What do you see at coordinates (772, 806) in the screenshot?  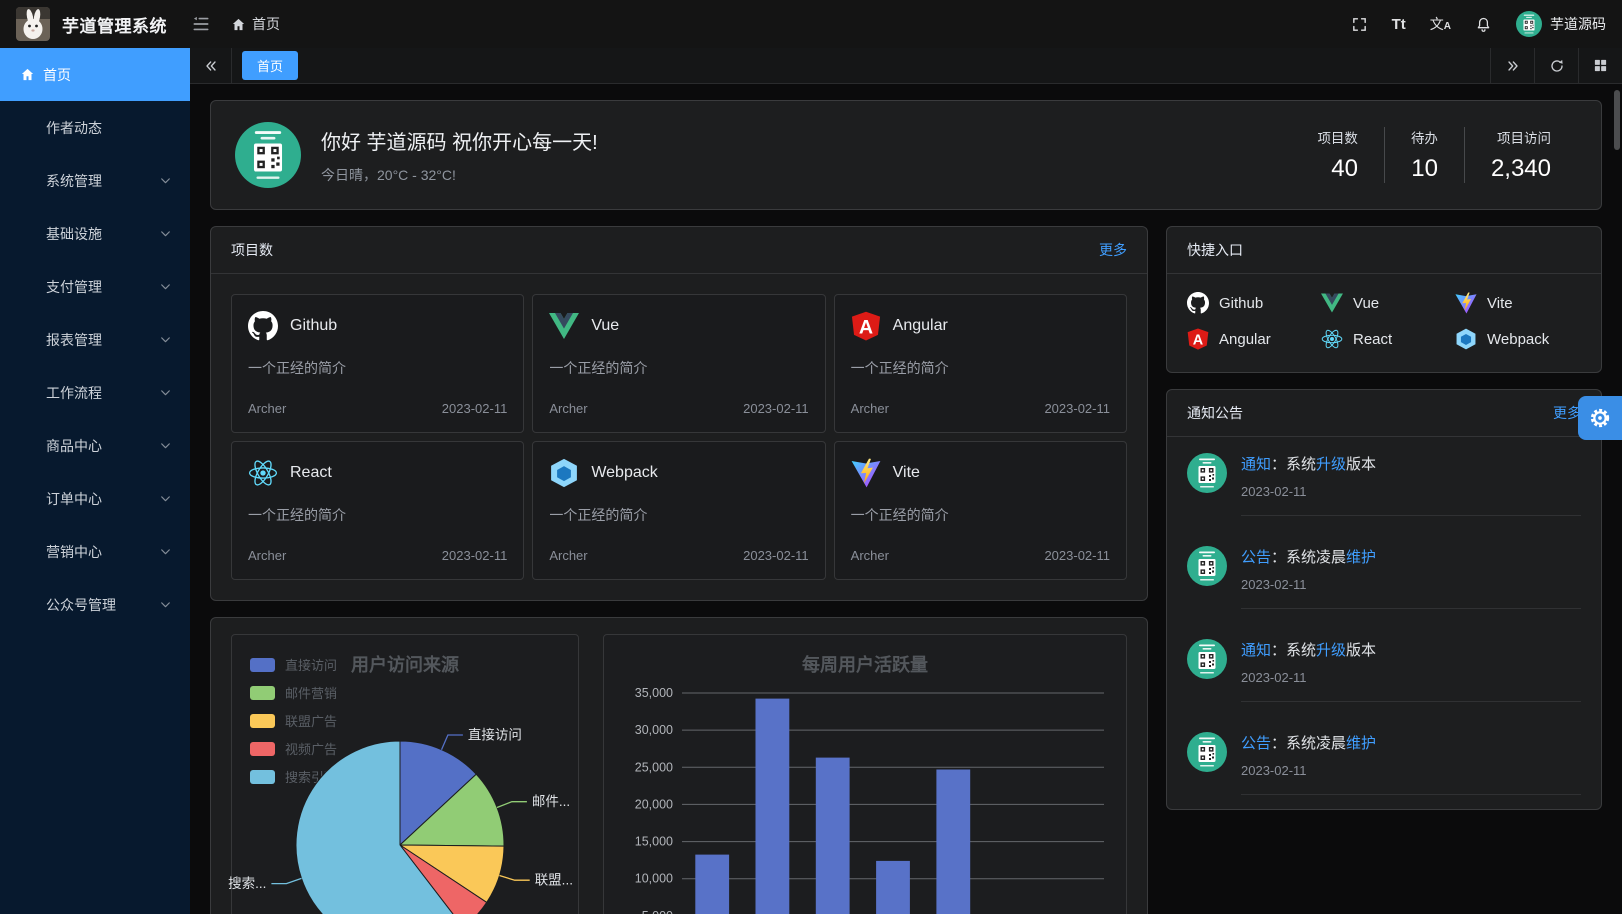 I see `bar-周二` at bounding box center [772, 806].